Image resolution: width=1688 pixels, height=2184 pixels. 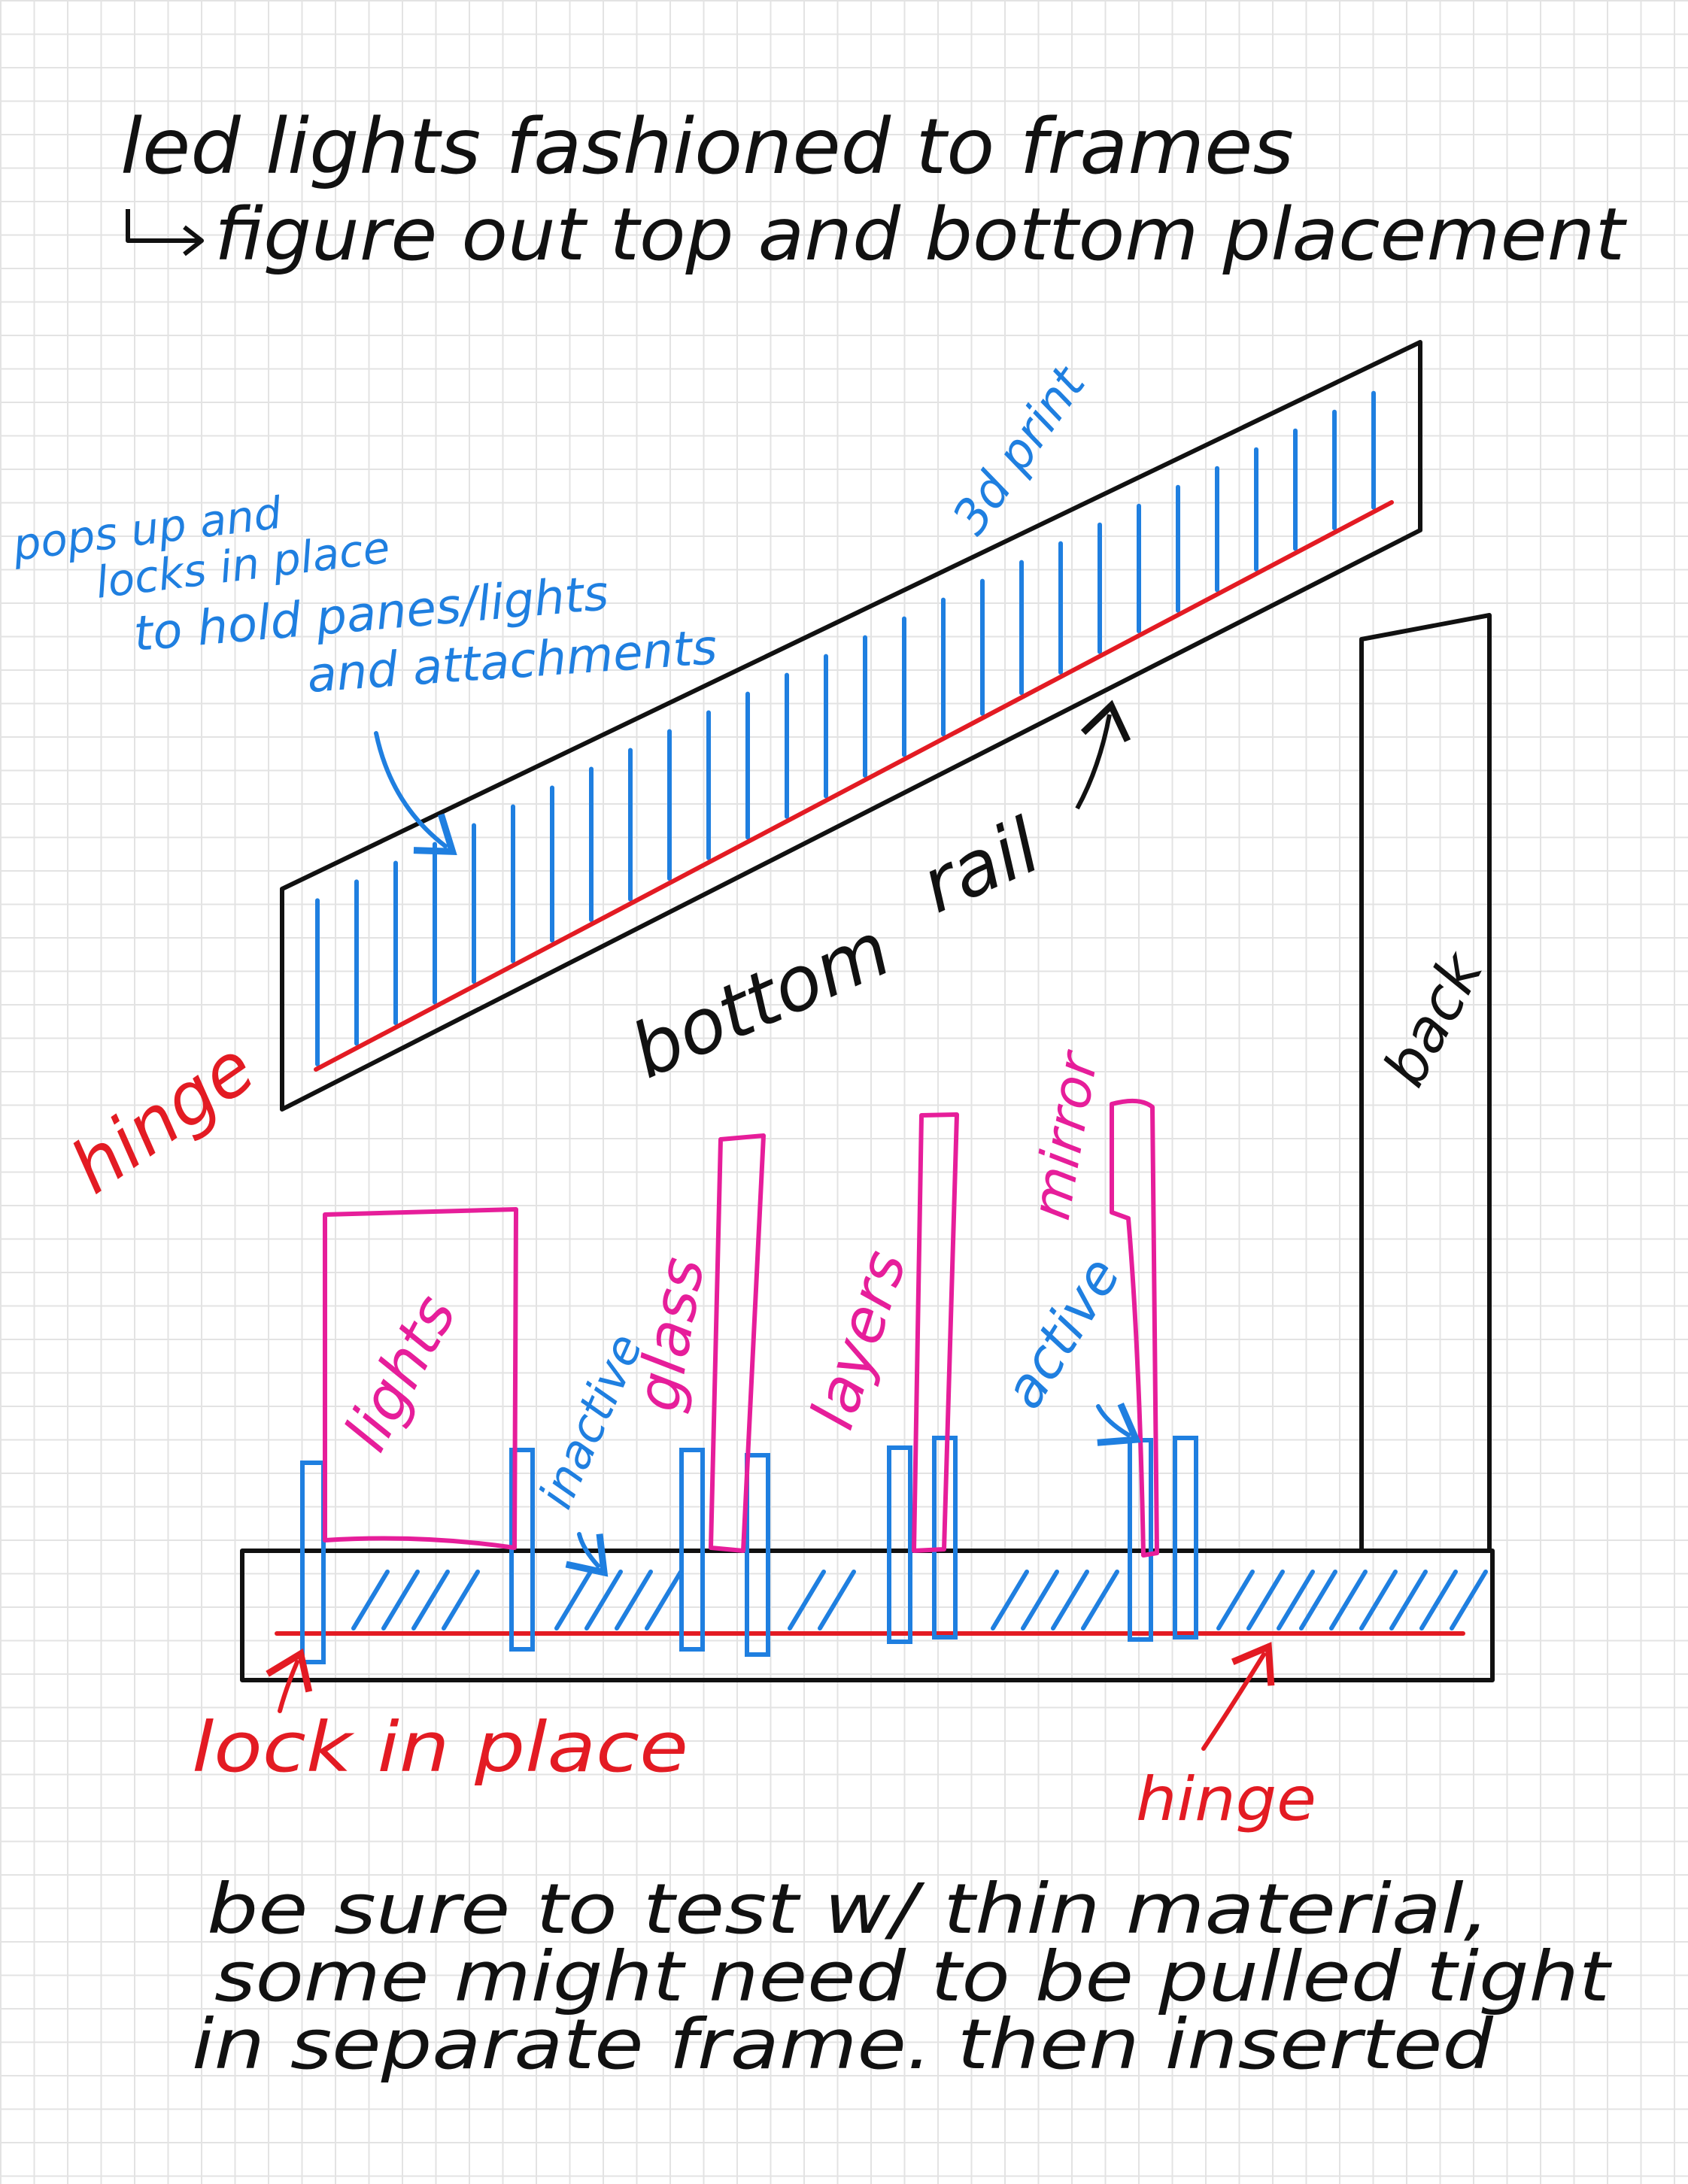 What do you see at coordinates (1118, 1424) in the screenshot?
I see `active-arrow` at bounding box center [1118, 1424].